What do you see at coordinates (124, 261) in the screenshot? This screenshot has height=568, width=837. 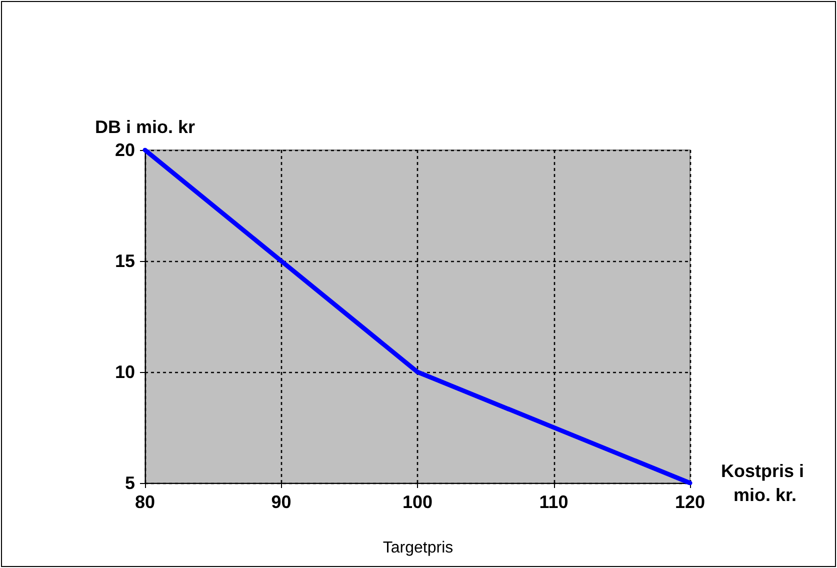 I see `y-tick-label: 15` at bounding box center [124, 261].